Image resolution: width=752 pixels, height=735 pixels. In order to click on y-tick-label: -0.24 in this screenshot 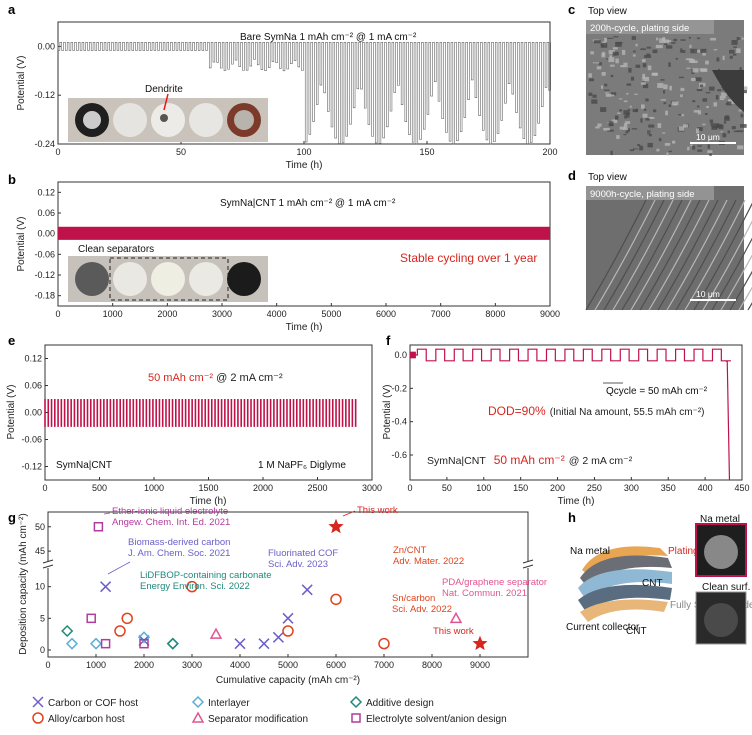, I will do `click(44, 144)`.